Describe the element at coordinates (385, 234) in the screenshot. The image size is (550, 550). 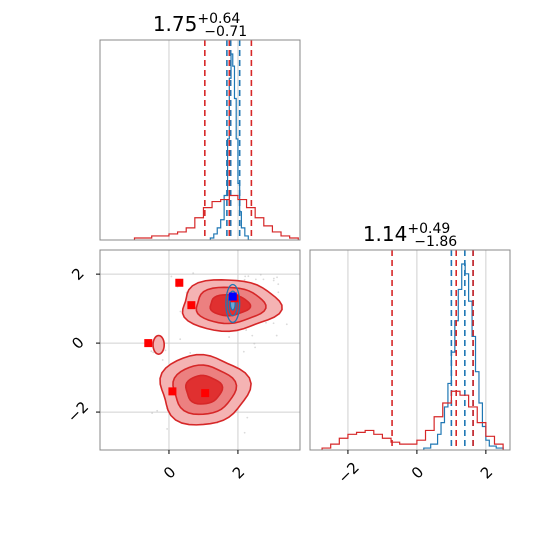
I see `title-value: 1.14` at that location.